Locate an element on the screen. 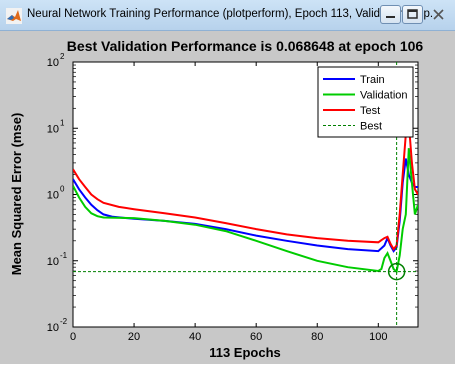 The height and width of the screenshot is (369, 455). y-tick-exponent: -1 is located at coordinates (64, 255).